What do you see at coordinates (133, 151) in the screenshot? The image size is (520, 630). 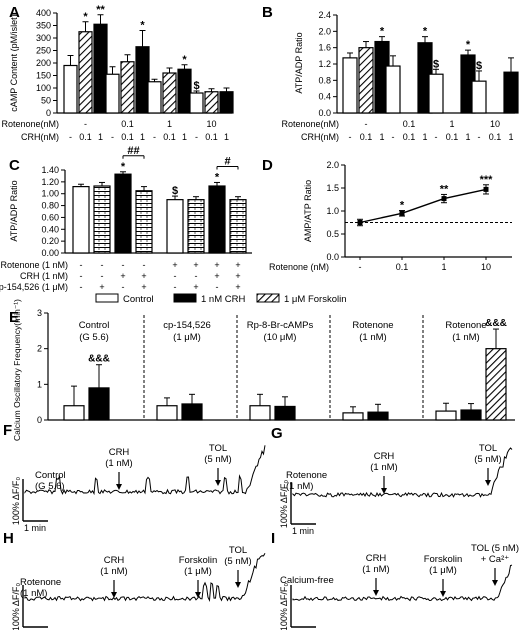 I see `comparison-label: ##` at bounding box center [133, 151].